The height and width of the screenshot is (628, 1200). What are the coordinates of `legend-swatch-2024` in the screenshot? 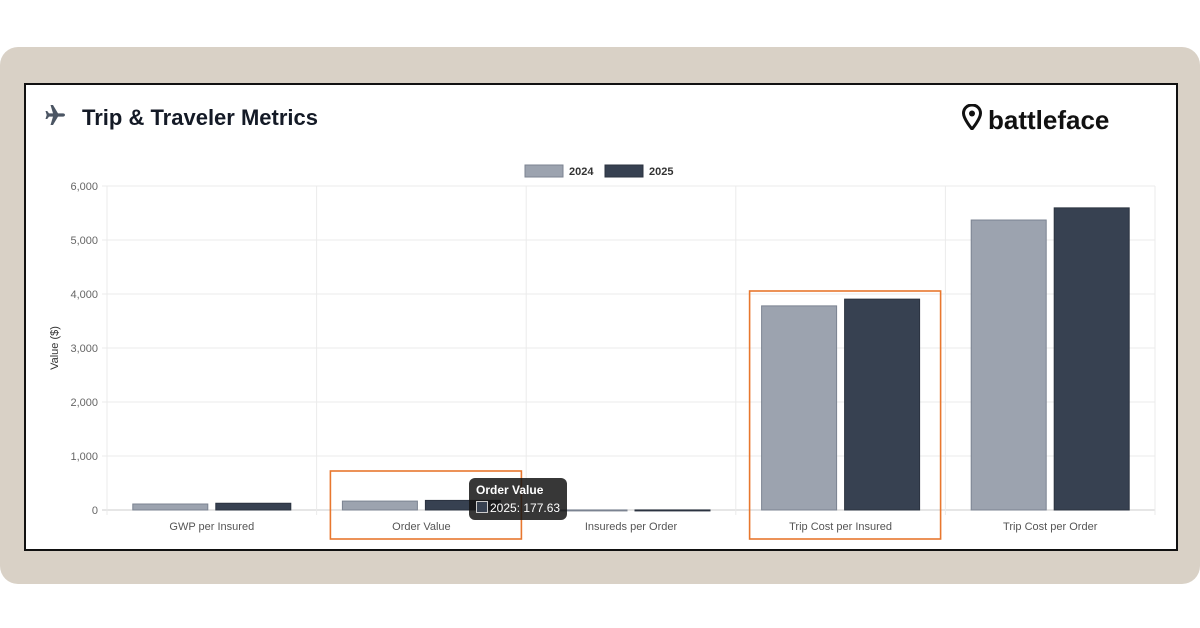 It's located at (544, 171).